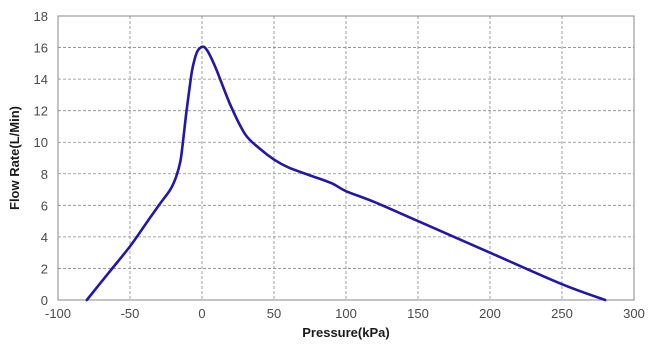  Describe the element at coordinates (44, 174) in the screenshot. I see `y-tick-label: 8` at that location.